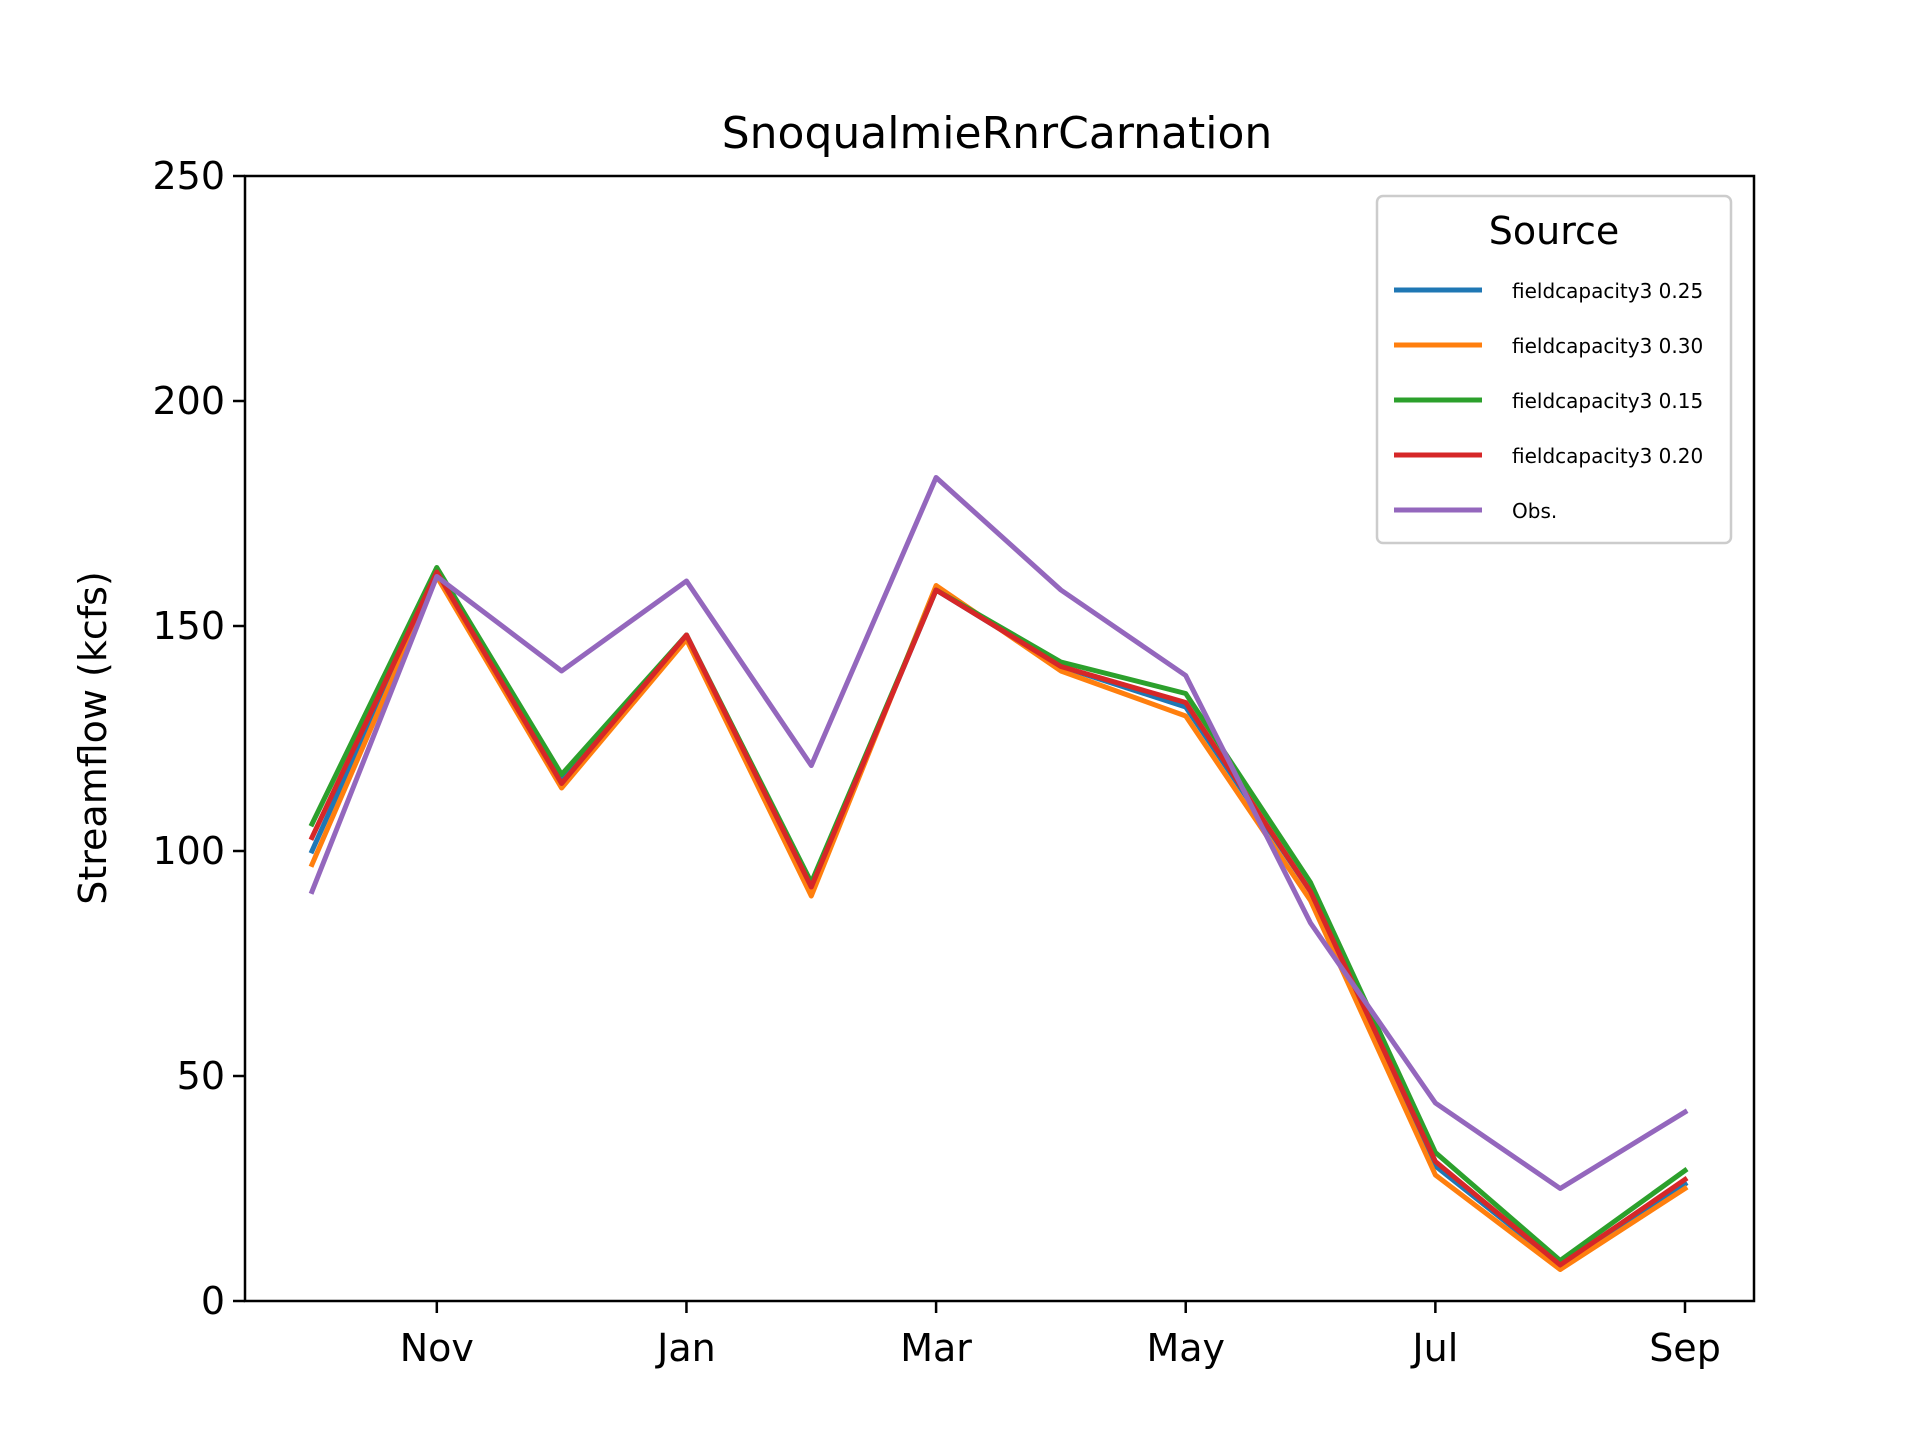 The image size is (1920, 1440). Describe the element at coordinates (201, 1076) in the screenshot. I see `y-tick-label: 50` at that location.